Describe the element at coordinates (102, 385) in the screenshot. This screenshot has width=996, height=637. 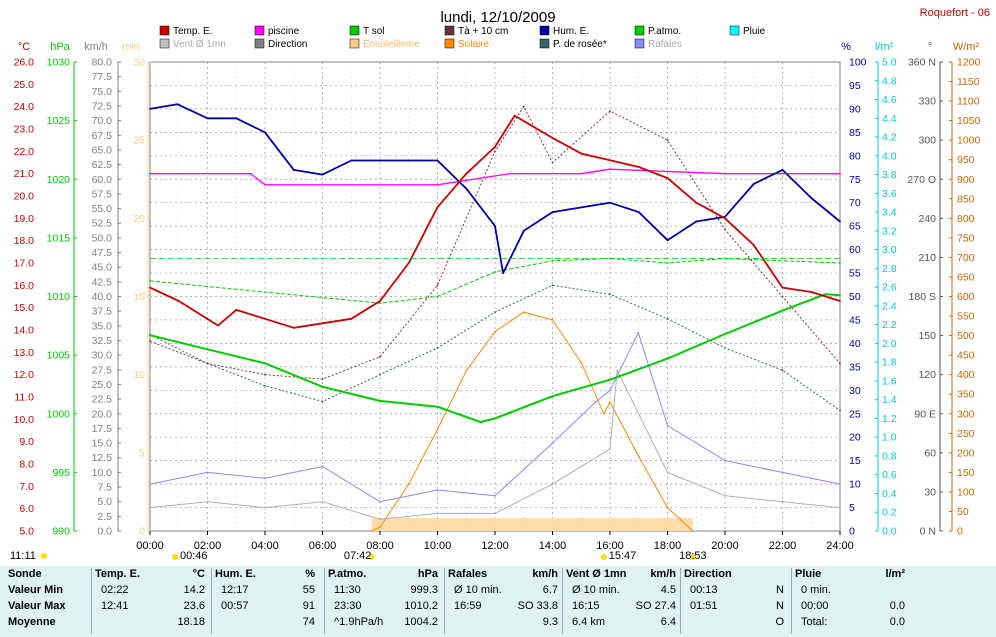
I see `wind-tick: 25.0` at that location.